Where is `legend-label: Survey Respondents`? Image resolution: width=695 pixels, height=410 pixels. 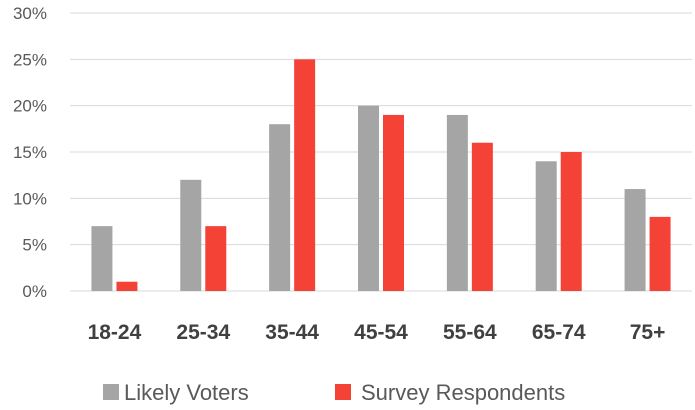 legend-label: Survey Respondents is located at coordinates (463, 392).